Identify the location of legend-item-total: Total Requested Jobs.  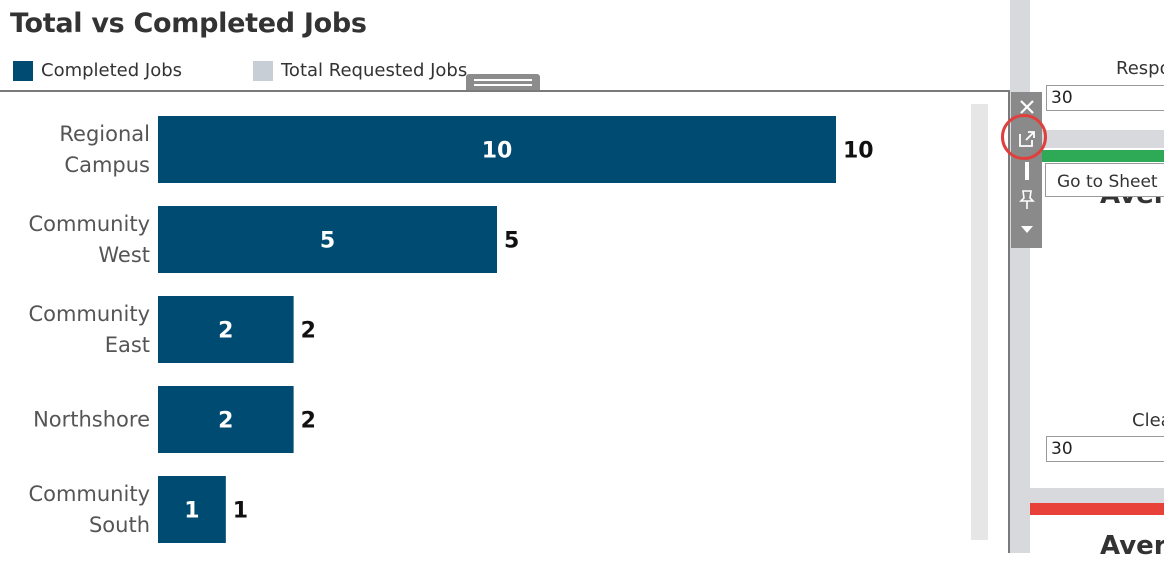
(360, 70).